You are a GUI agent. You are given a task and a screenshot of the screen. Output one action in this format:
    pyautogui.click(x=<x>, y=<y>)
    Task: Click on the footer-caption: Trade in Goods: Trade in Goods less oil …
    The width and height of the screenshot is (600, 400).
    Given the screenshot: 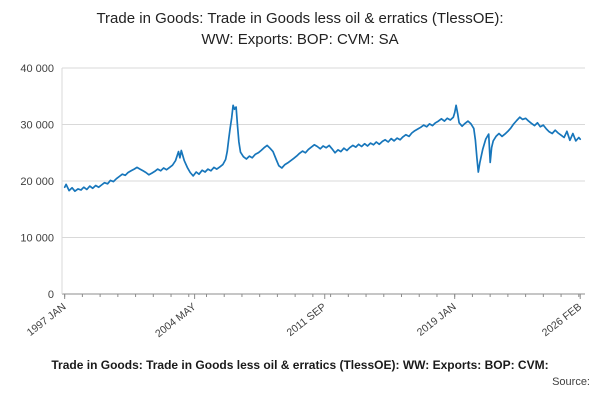 What is the action you would take?
    pyautogui.click(x=300, y=365)
    